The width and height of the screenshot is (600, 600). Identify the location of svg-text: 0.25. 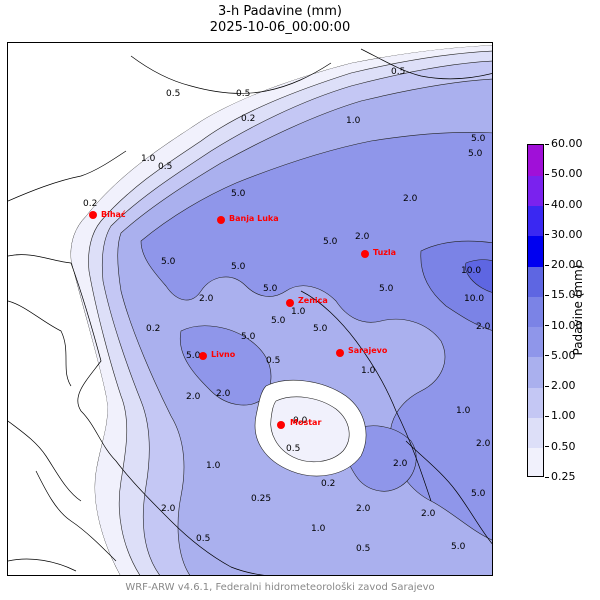
(261, 499).